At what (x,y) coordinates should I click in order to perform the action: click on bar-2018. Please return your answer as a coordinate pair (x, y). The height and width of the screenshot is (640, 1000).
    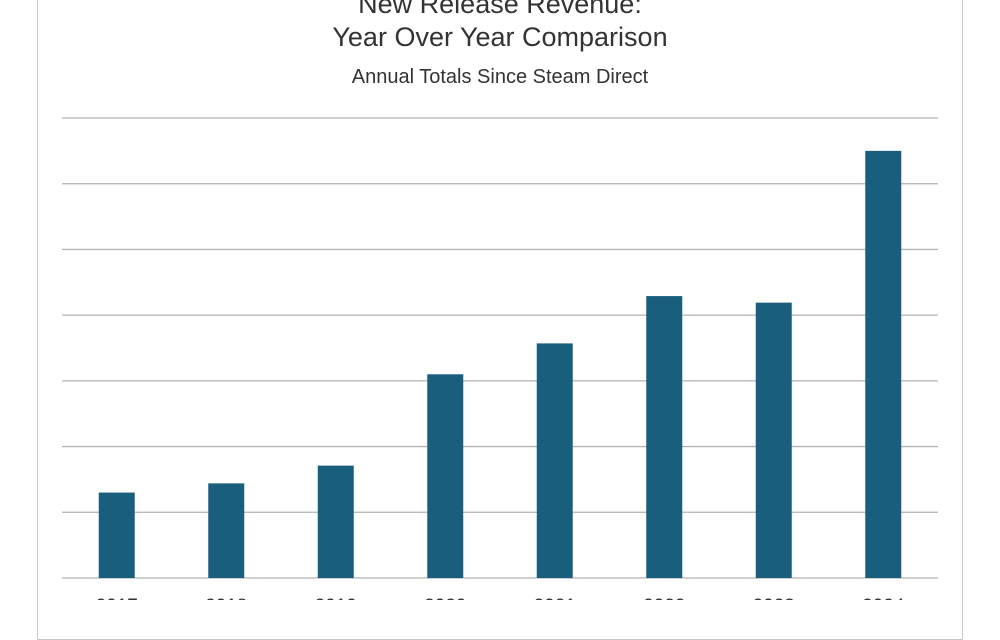
    Looking at the image, I should click on (226, 530).